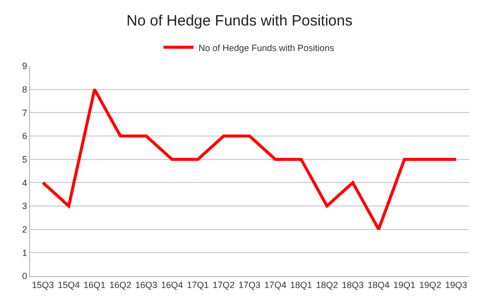 The width and height of the screenshot is (479, 302). I want to click on chart-title: No of Hedge Funds with Positions, so click(239, 21).